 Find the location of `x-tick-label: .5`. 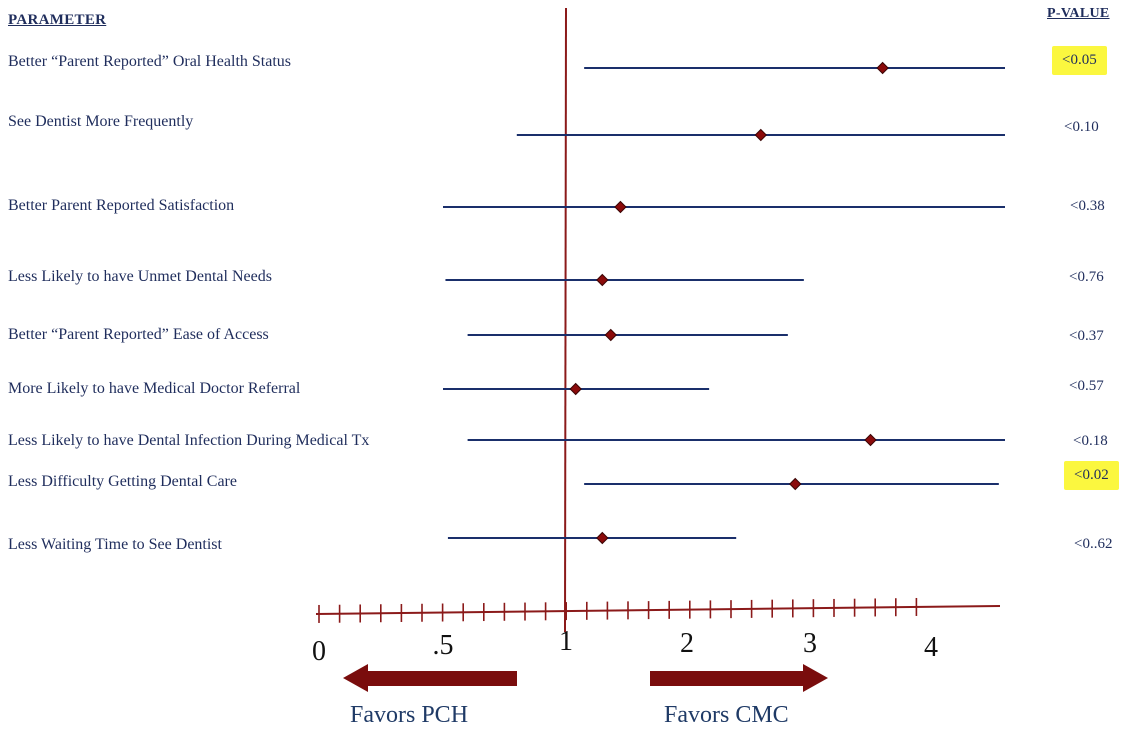

x-tick-label: .5 is located at coordinates (443, 645).